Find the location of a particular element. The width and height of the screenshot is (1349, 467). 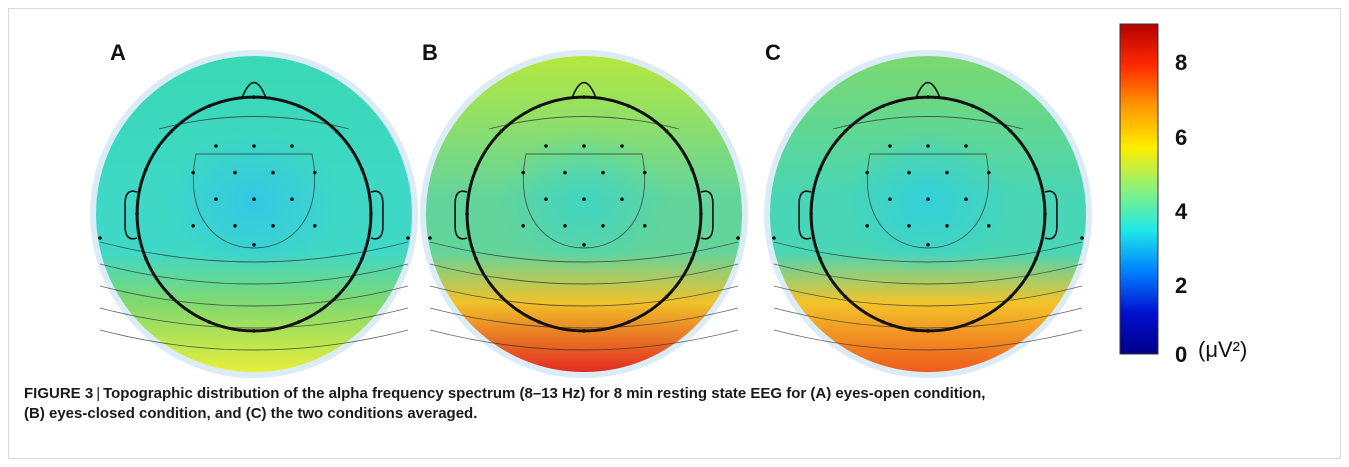

colorbar-gradient is located at coordinates (1139, 189).